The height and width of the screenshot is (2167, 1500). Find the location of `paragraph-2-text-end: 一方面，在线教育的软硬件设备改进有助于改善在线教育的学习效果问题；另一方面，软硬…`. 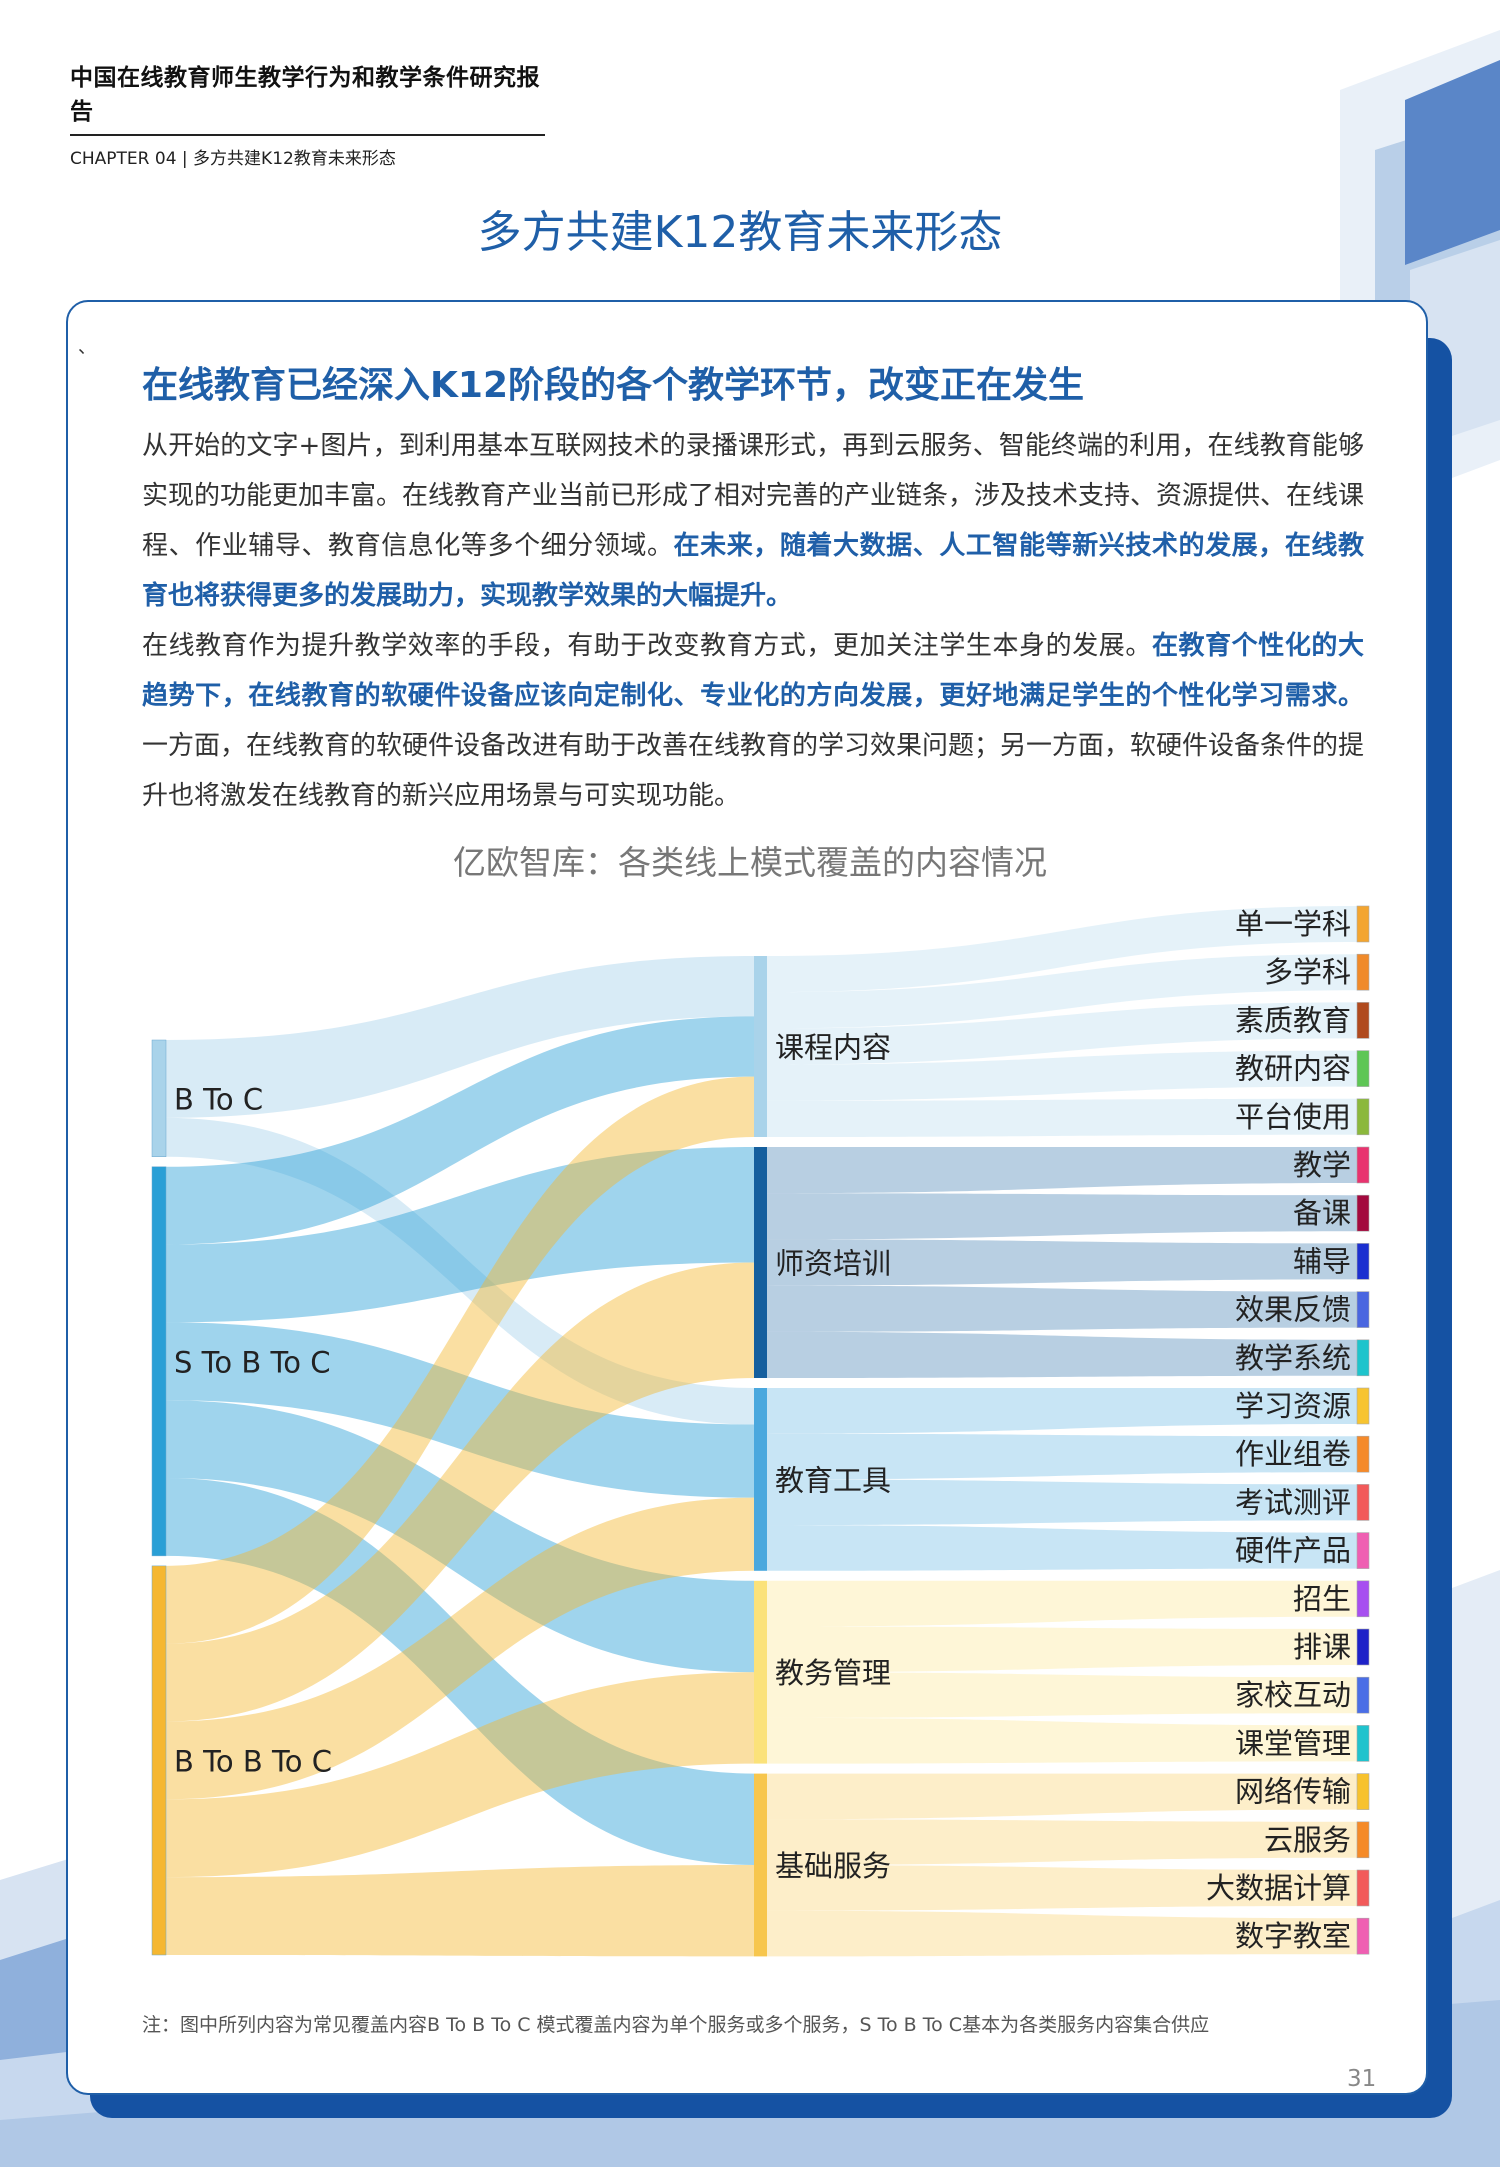

paragraph-2-text-end: 一方面，在线教育的软硬件设备改进有助于改善在线教育的学习效果问题；另一方面，软硬… is located at coordinates (753, 771).